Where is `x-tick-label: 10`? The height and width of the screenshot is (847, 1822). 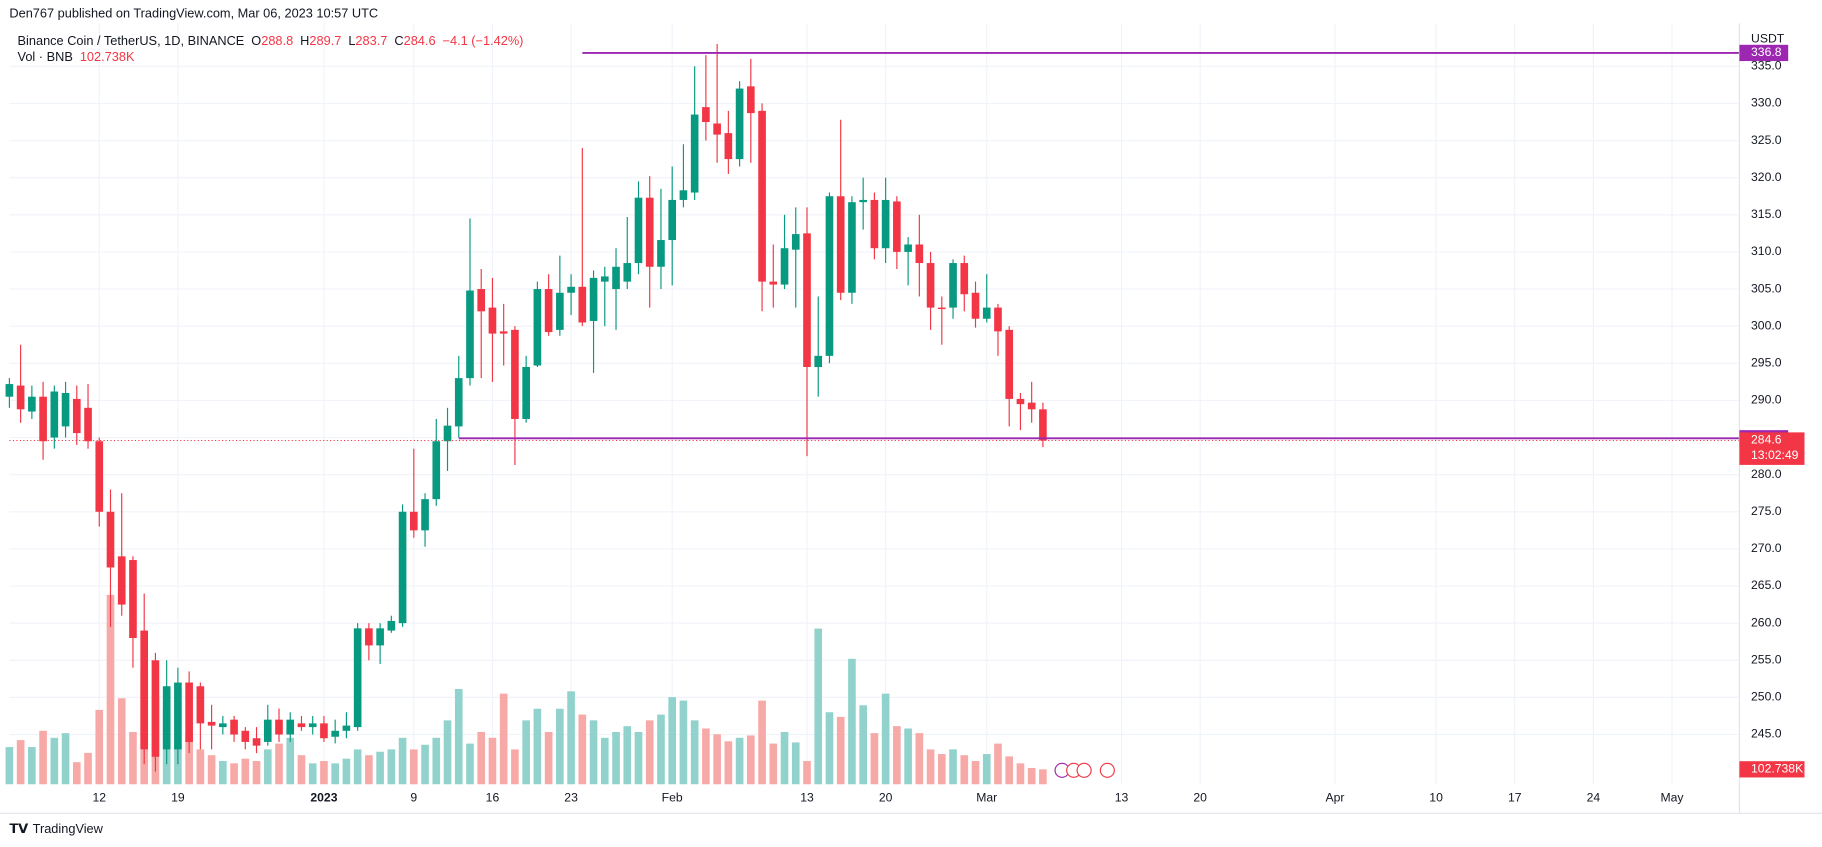 x-tick-label: 10 is located at coordinates (1436, 797).